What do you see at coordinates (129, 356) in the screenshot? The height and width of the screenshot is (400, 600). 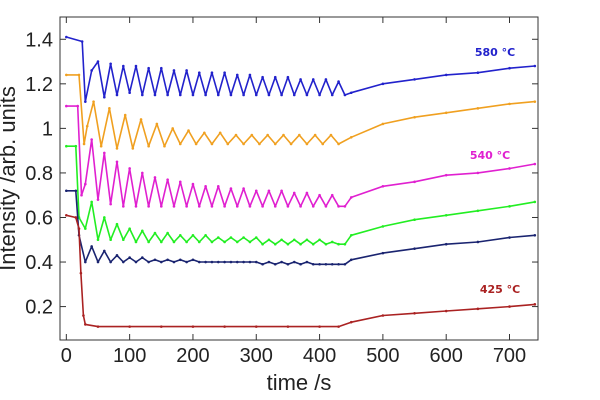 I see `x-tick-label: 100` at bounding box center [129, 356].